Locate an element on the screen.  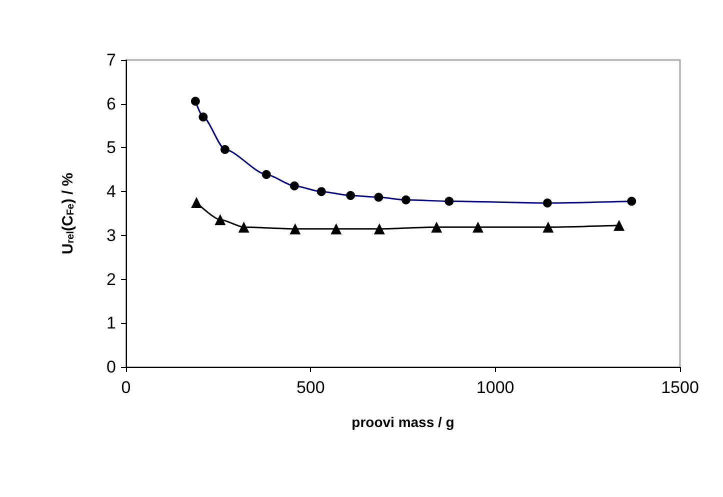
y-tick-label: 5 is located at coordinates (111, 148).